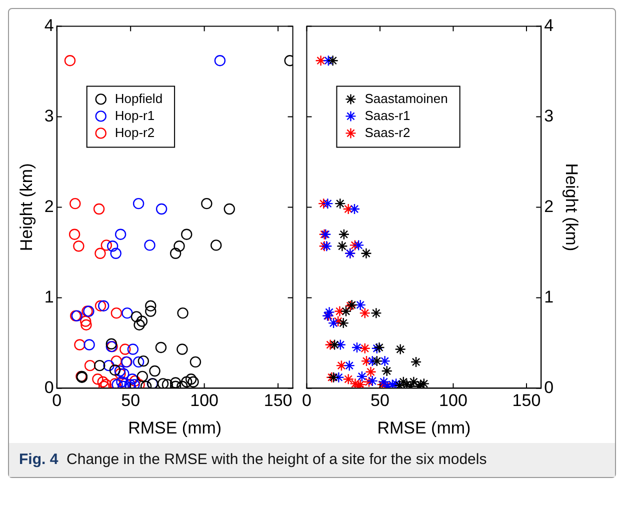  Describe the element at coordinates (406, 98) in the screenshot. I see `legend-label: Saastamoinen` at that location.